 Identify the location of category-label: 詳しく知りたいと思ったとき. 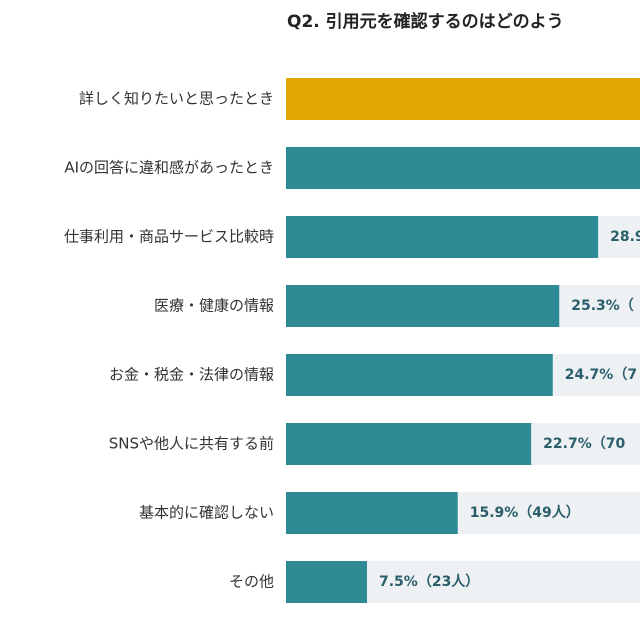
(176, 99).